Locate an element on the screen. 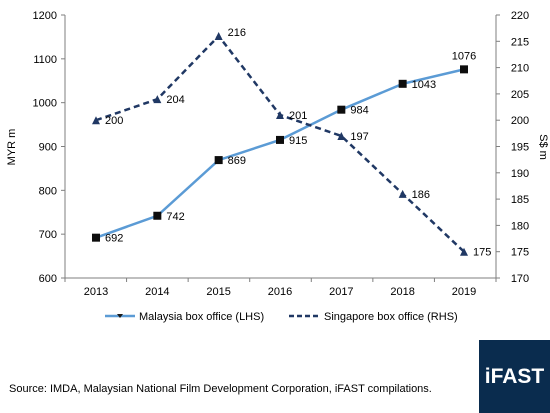 This screenshot has width=550, height=413. x-axis-ticks: 2013 2014 2015 2016 2017 2018 2019 is located at coordinates (280, 288).